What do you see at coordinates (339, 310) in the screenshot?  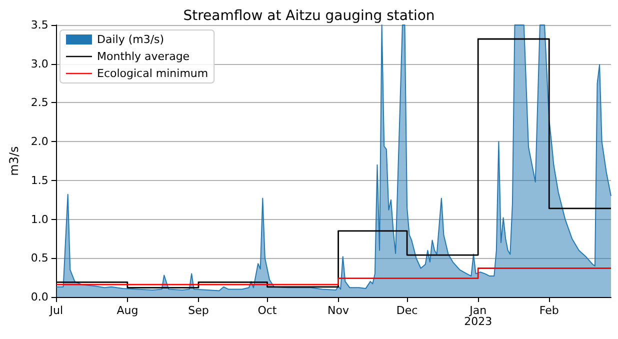 I see `x-tick-label: Nov` at bounding box center [339, 310].